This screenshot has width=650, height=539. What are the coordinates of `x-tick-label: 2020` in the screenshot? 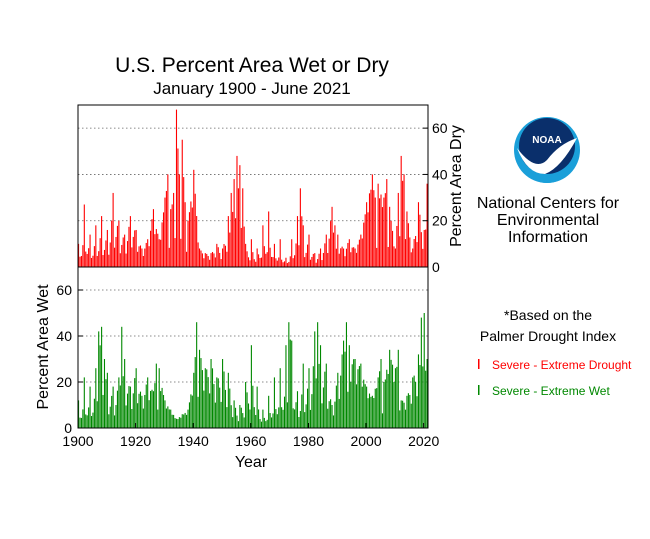 It's located at (423, 441).